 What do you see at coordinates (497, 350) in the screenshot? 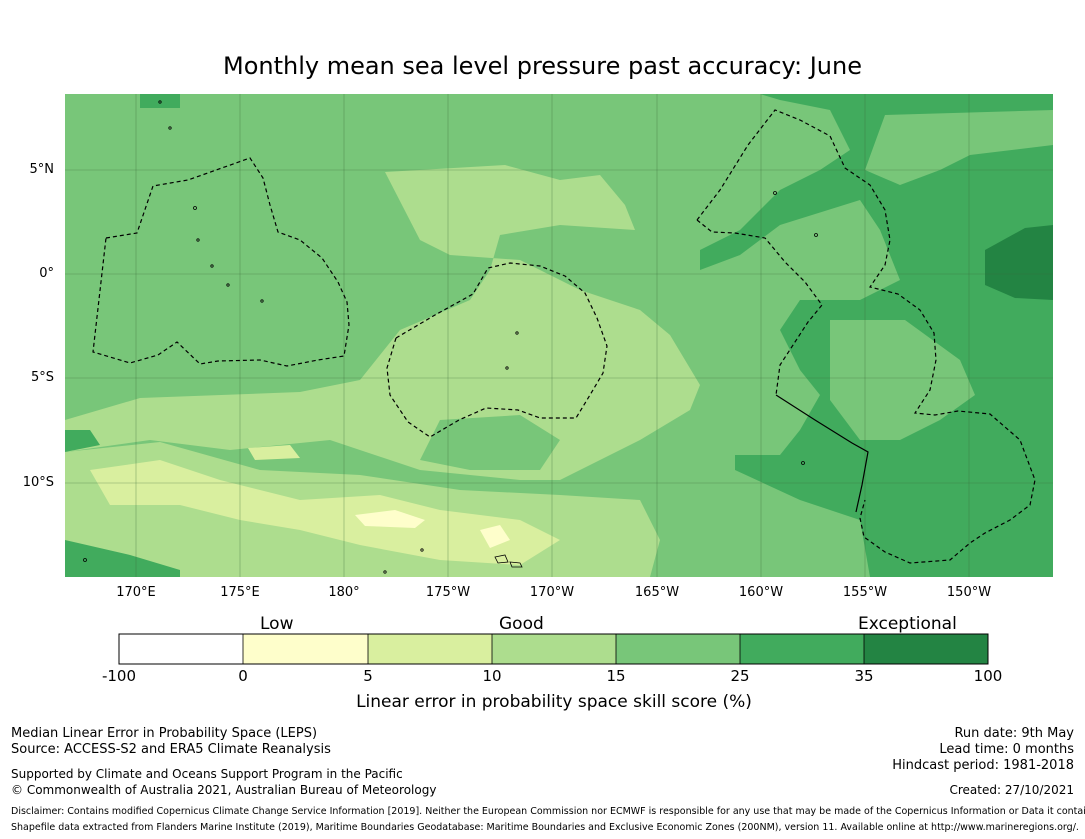
I see `eez-boundary-tokelau` at bounding box center [497, 350].